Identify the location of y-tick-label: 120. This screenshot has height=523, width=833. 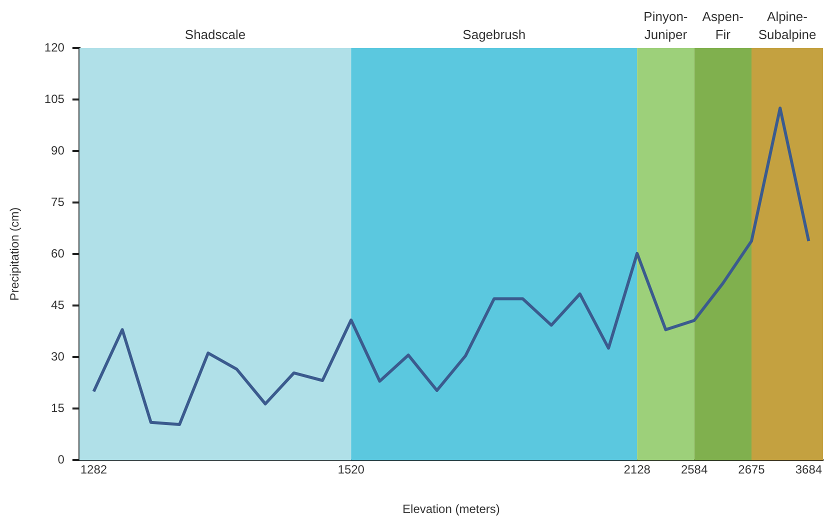
(54, 47).